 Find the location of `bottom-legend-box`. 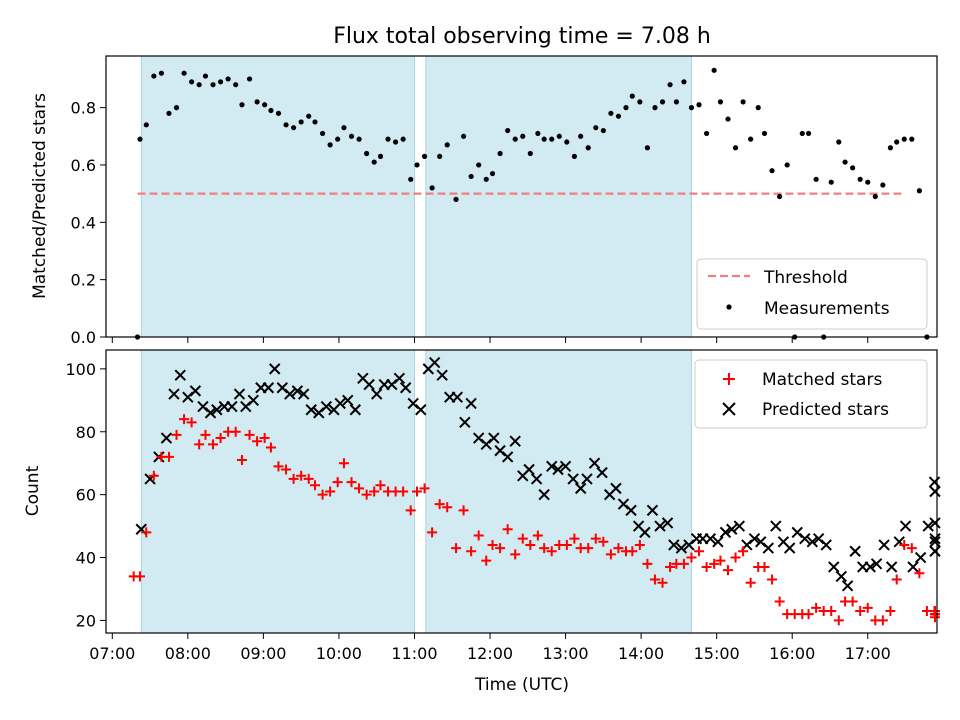

bottom-legend-box is located at coordinates (811, 394).